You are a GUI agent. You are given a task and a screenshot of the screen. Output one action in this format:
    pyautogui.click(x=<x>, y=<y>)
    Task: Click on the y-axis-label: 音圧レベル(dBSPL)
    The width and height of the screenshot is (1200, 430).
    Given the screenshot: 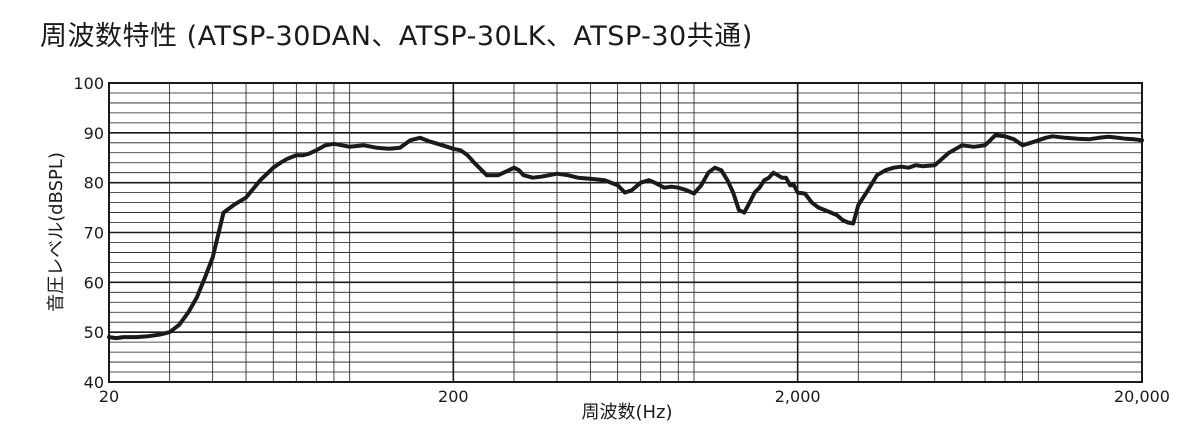 What is the action you would take?
    pyautogui.click(x=56, y=232)
    